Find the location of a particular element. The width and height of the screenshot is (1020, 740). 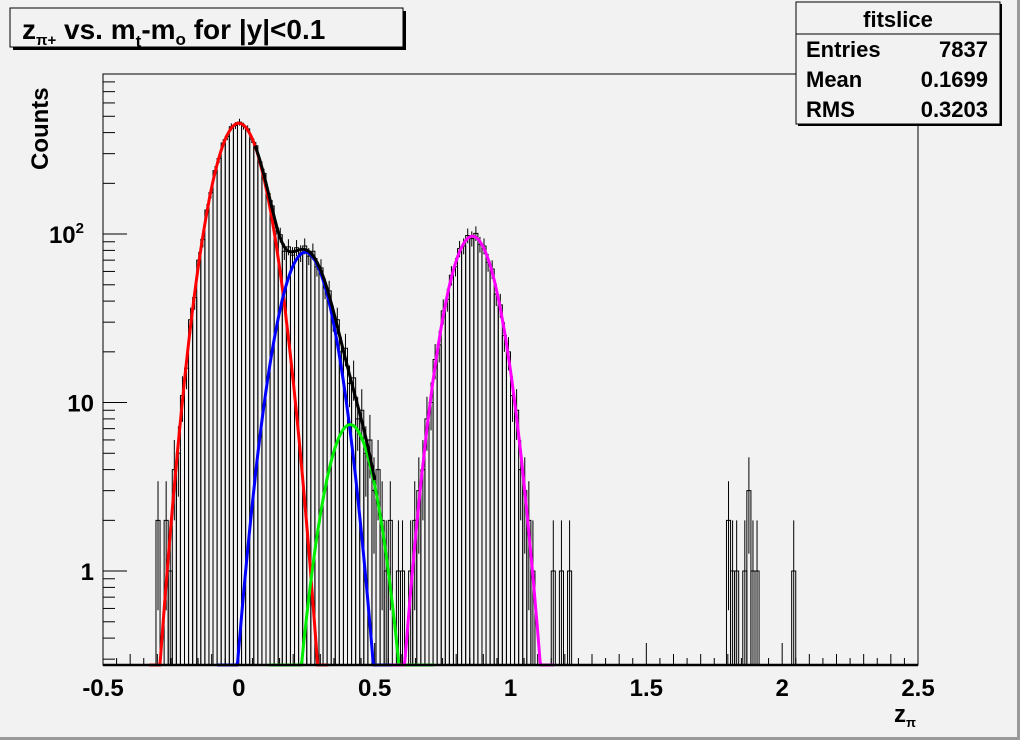

y-tick-label: 102 is located at coordinates (66, 234).